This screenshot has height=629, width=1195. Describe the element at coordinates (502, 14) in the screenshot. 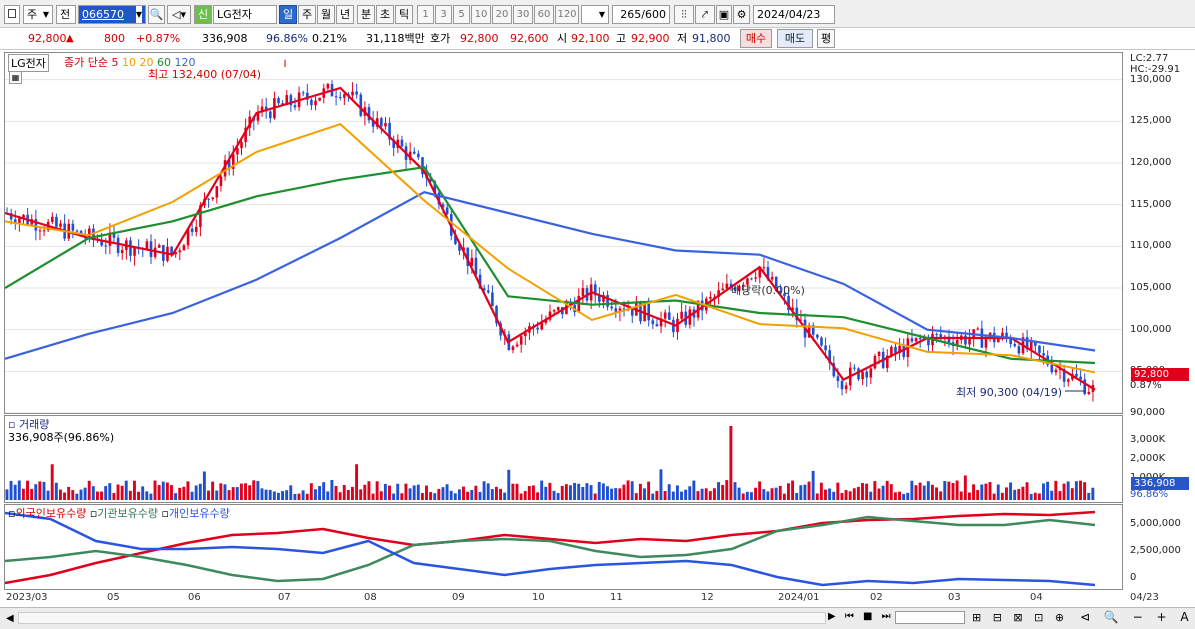

I see `minute-20: 20` at that location.